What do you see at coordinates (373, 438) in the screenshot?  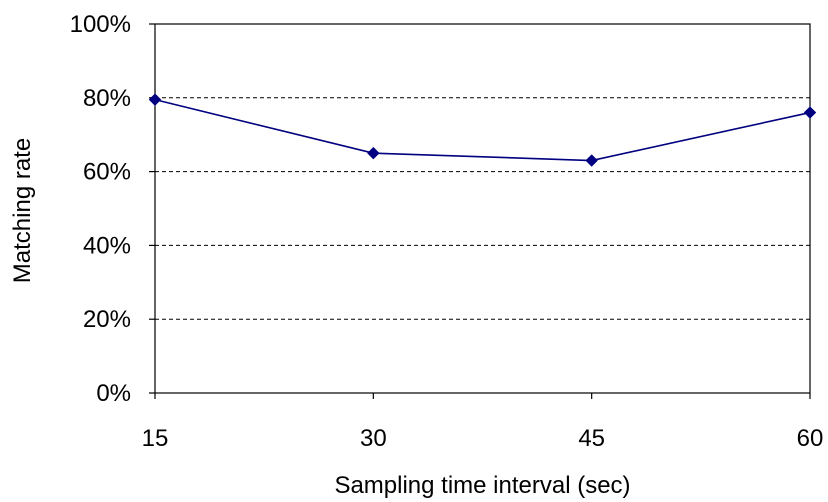 I see `x-tick-label: 30` at bounding box center [373, 438].